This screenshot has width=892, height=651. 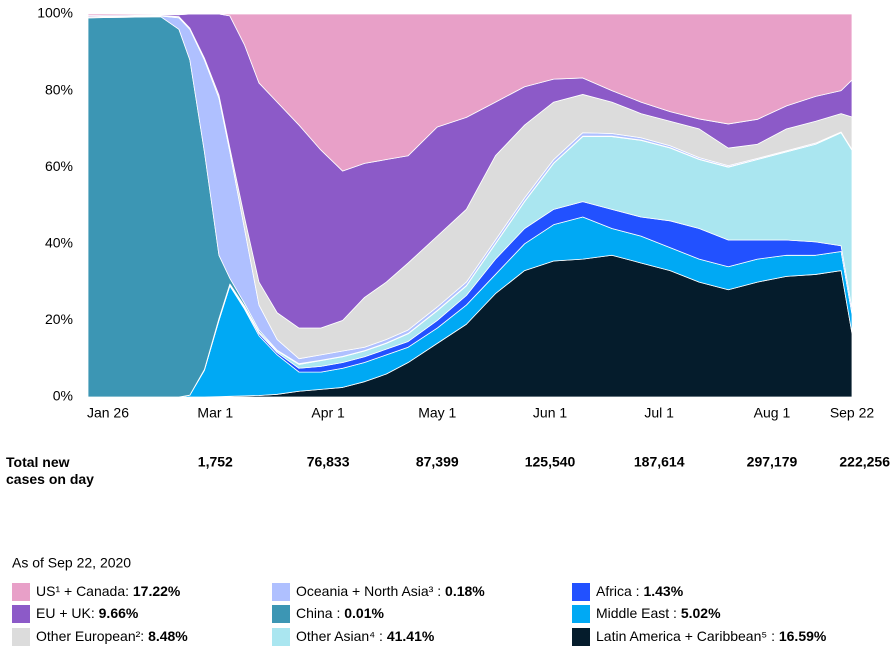 I want to click on y-tick-label: 20%, so click(x=59, y=319).